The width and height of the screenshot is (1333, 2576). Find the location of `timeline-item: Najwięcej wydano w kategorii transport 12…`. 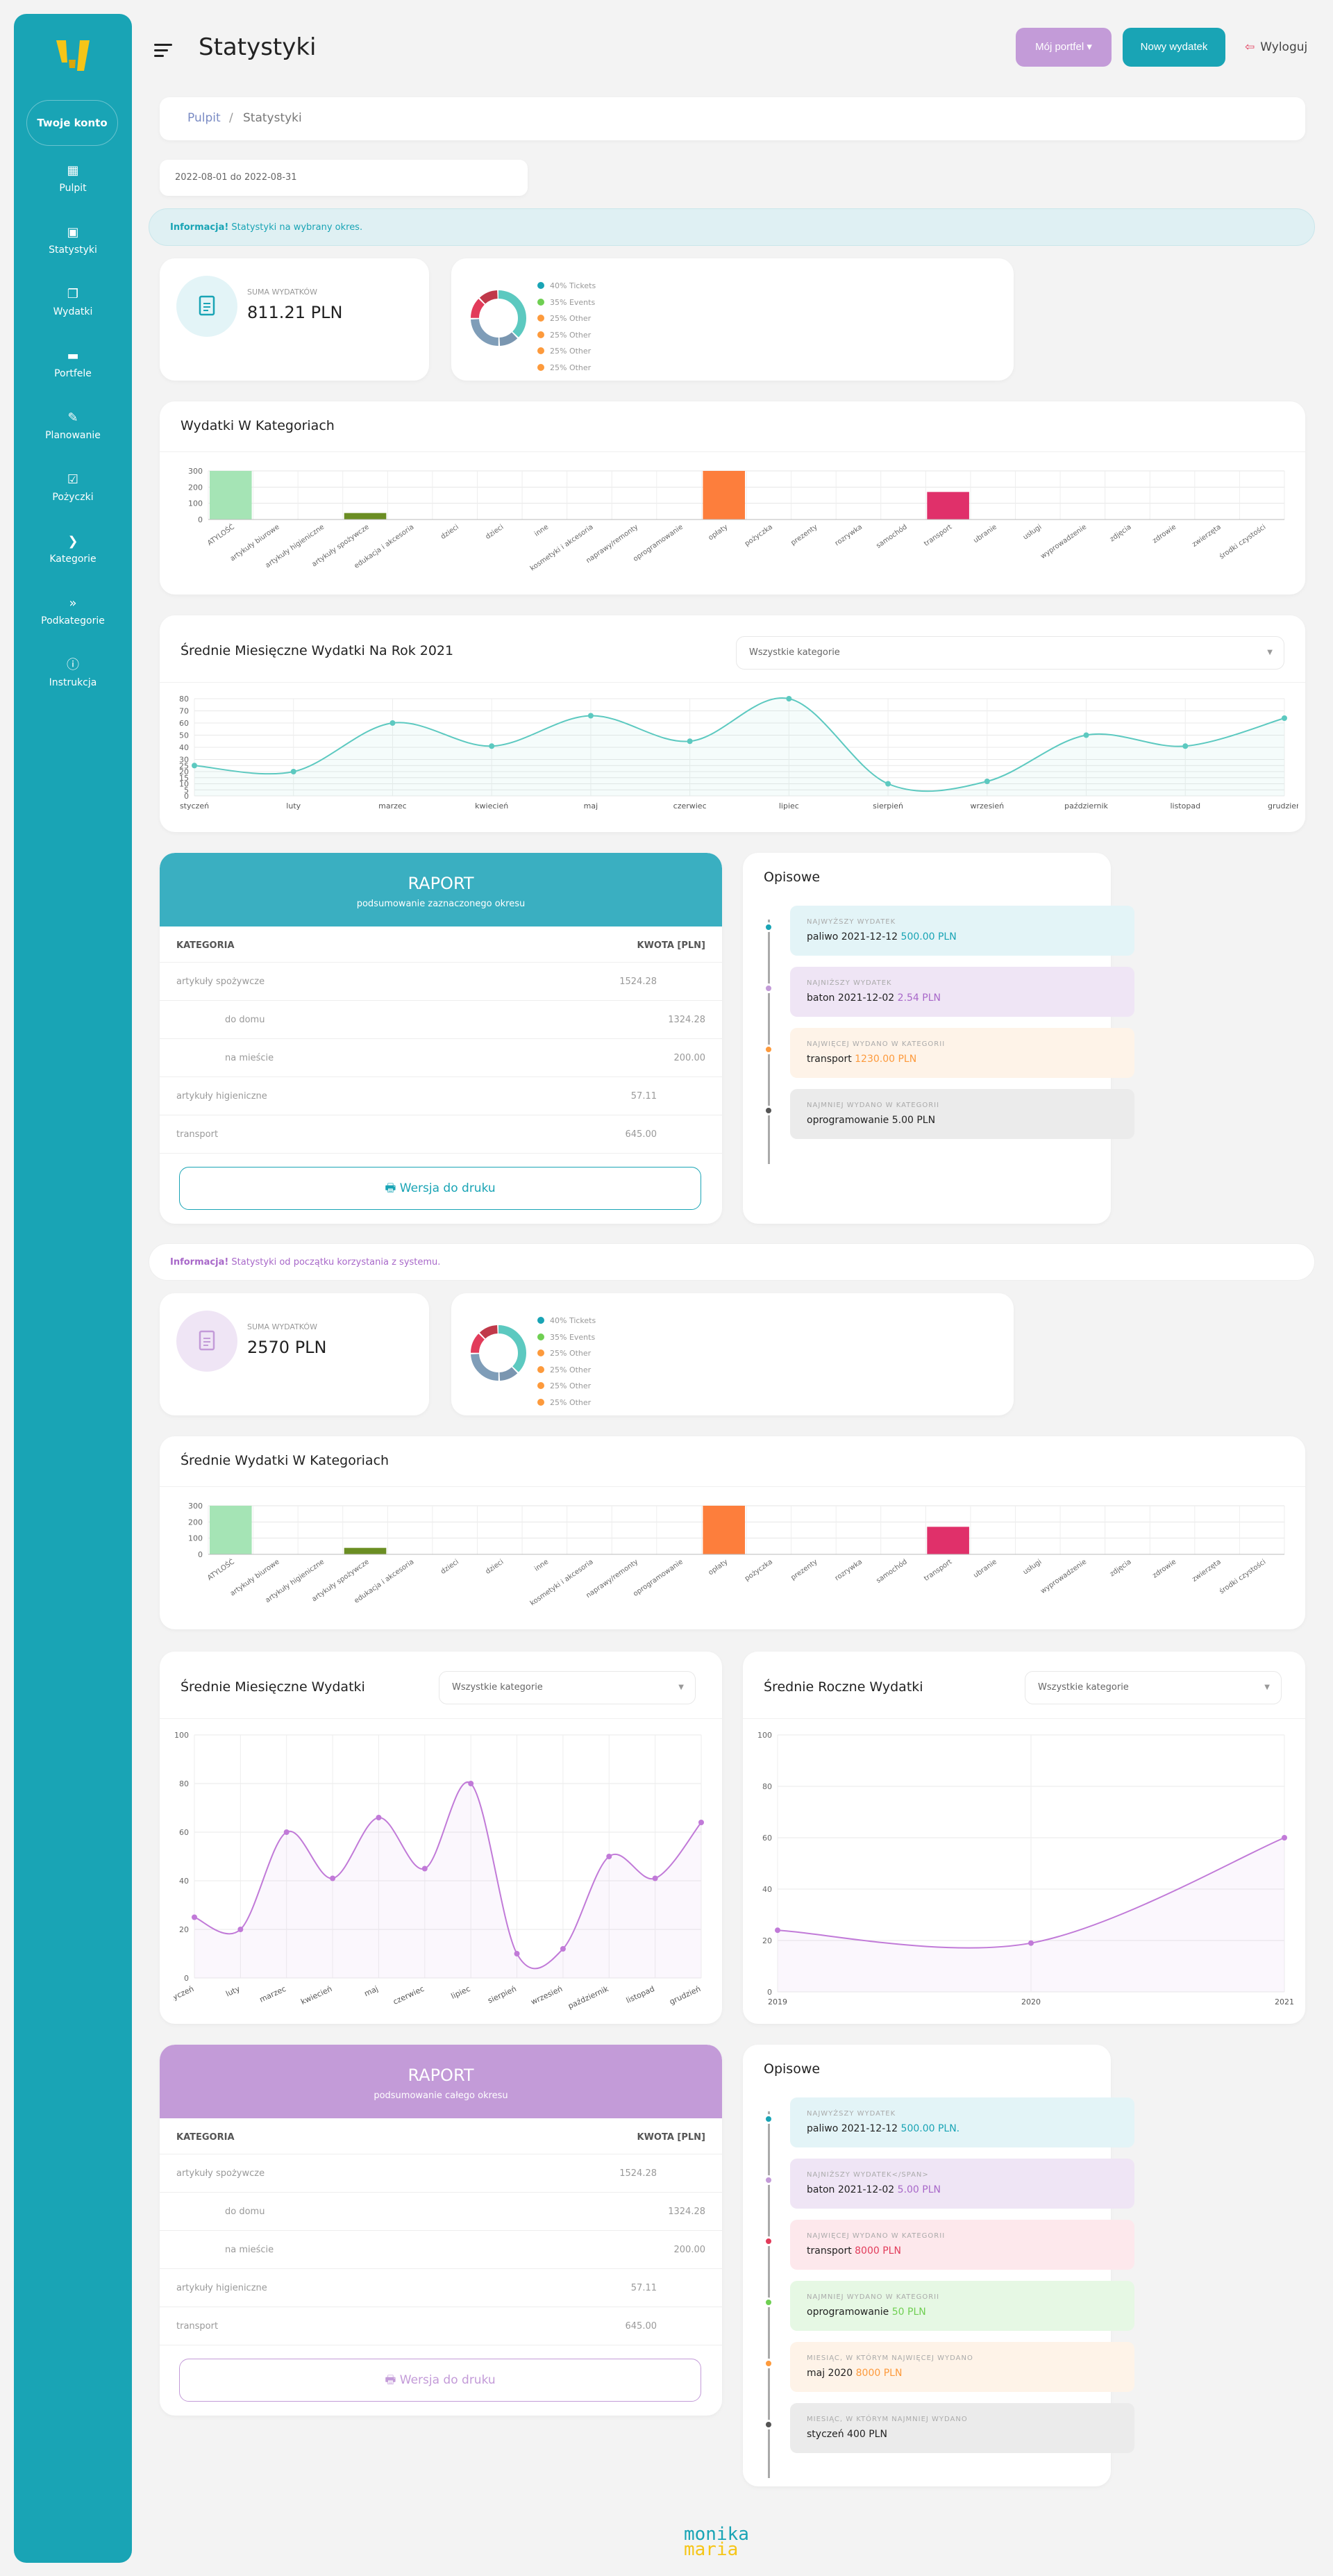

timeline-item: Najwięcej wydano w kategorii transport 12… is located at coordinates (962, 1053).